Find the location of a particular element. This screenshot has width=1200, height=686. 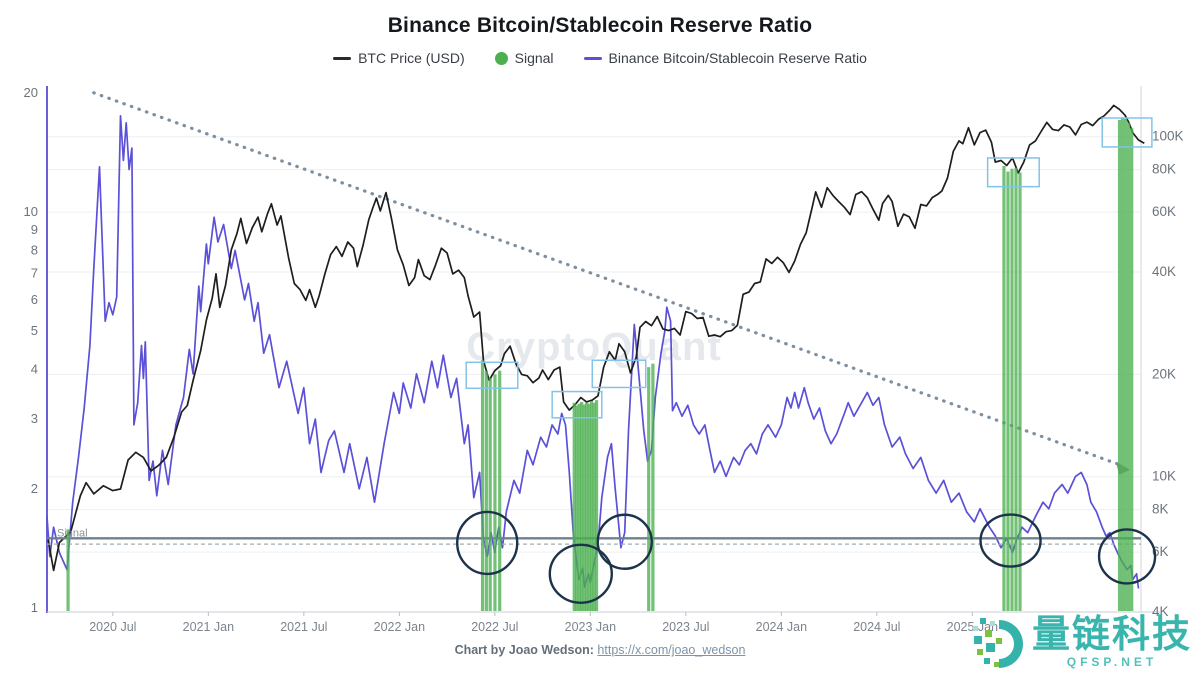

y-right-tick-label: 4K is located at coordinates (1160, 611).